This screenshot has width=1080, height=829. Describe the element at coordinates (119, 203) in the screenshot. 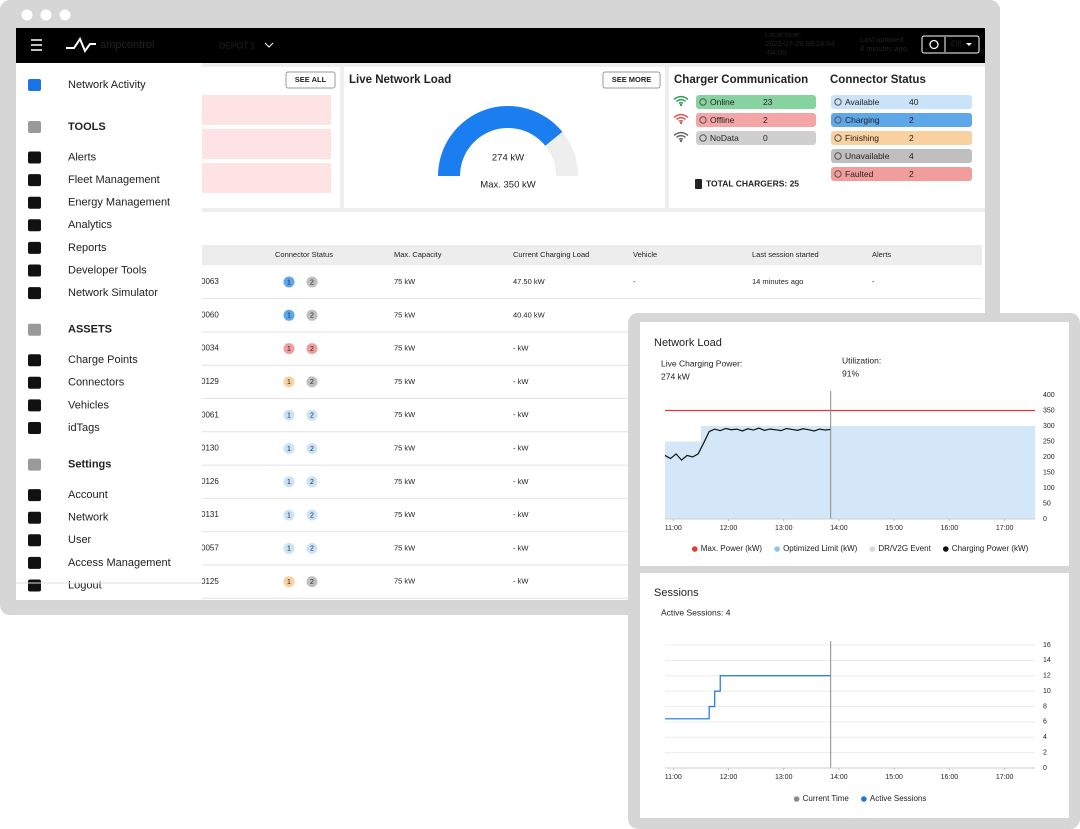

I see `nav-item: Energy Management` at that location.